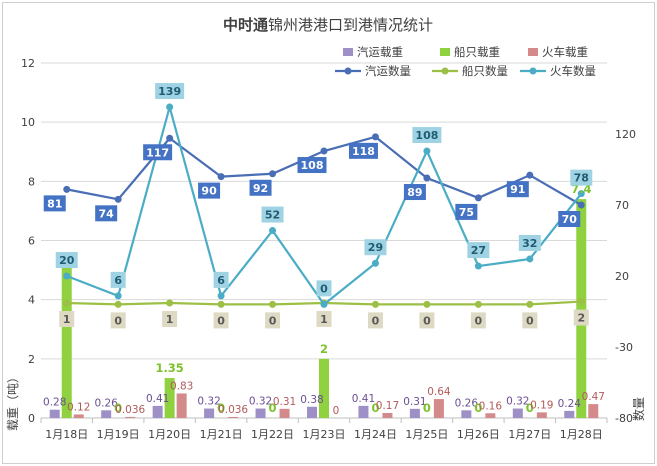 The image size is (657, 466). Describe the element at coordinates (570, 404) in the screenshot. I see `bar-label-truck_weight: 0.24` at that location.